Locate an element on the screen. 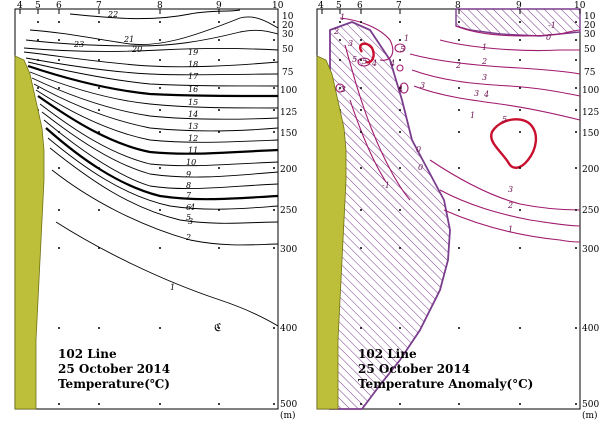 The image size is (601, 444). isotherm-label: 4 is located at coordinates (192, 207).